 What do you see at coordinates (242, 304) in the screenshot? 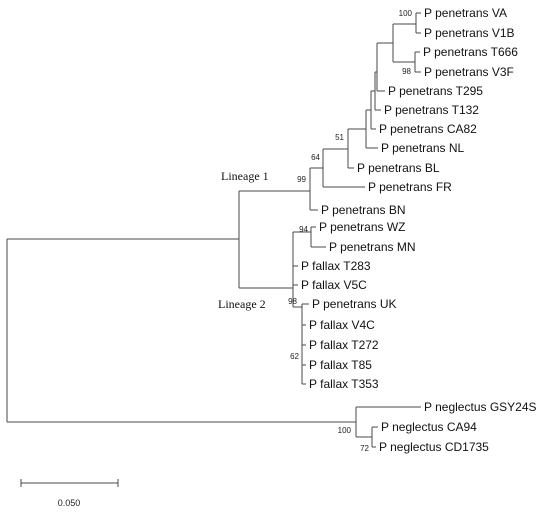
I see `lineage-2-label: Lineage 2` at bounding box center [242, 304].